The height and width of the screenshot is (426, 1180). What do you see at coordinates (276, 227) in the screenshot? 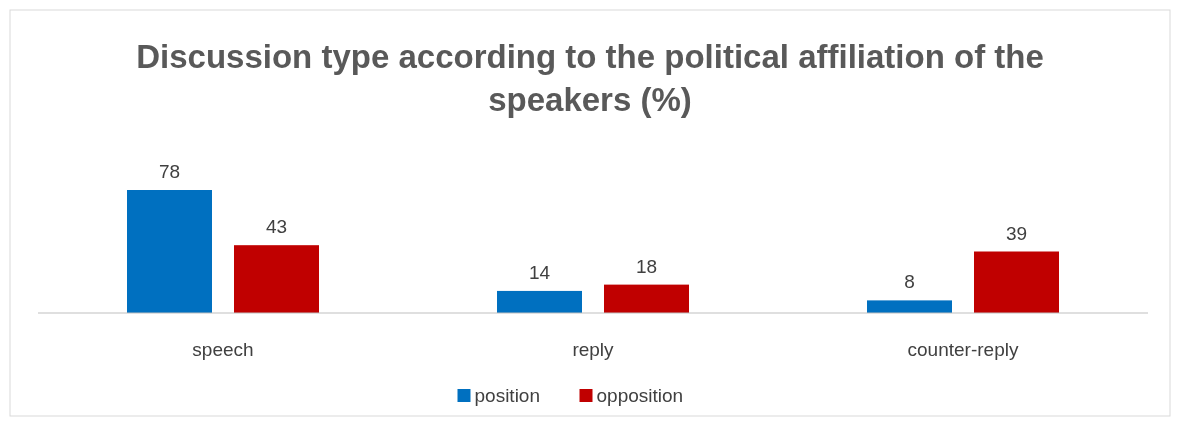
I see `data-label: 43` at bounding box center [276, 227].